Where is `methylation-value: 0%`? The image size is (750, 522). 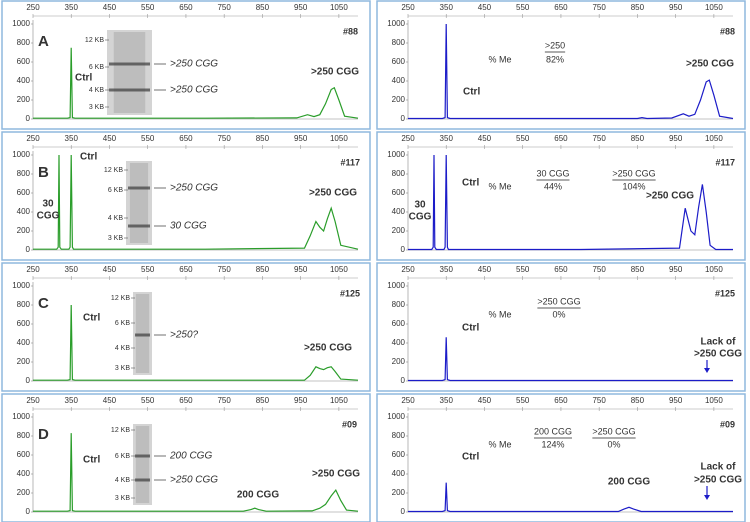
methylation-value: 0% is located at coordinates (613, 444).